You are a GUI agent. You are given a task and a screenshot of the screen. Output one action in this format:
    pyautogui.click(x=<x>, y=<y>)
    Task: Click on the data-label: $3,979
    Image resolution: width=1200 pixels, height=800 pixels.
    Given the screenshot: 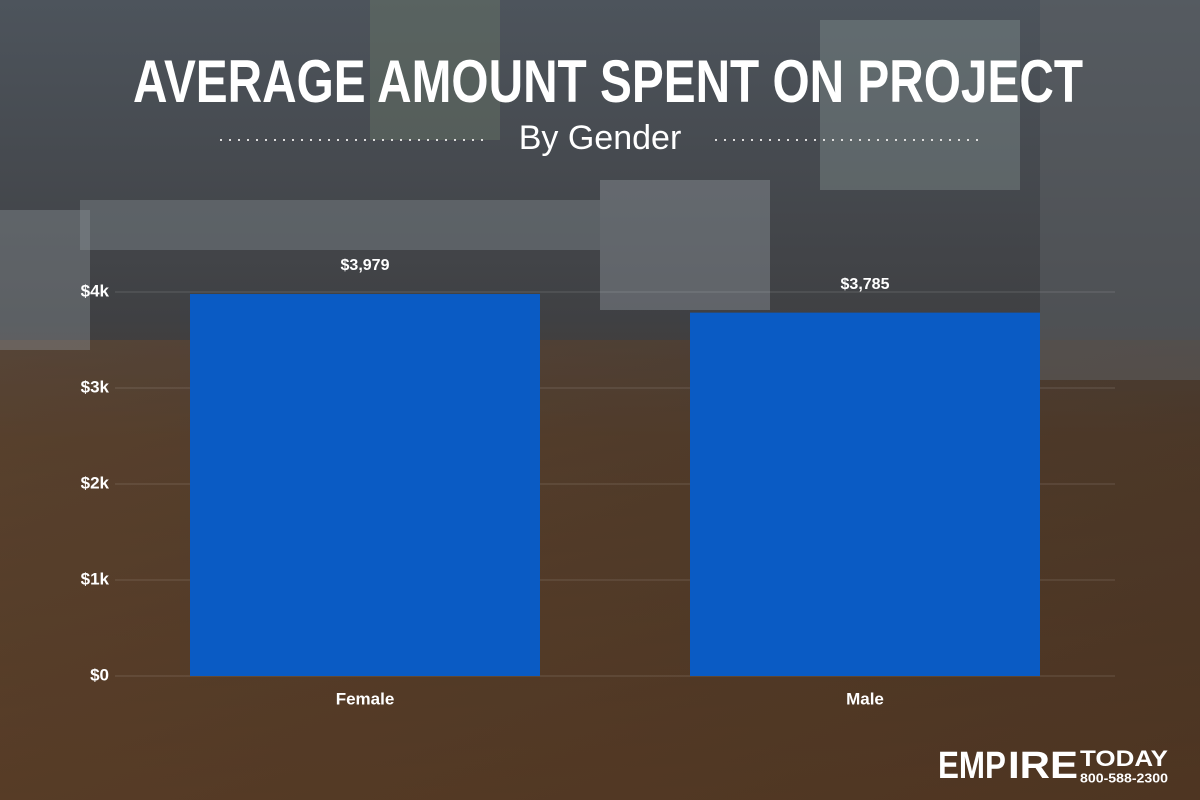 What is the action you would take?
    pyautogui.click(x=365, y=265)
    